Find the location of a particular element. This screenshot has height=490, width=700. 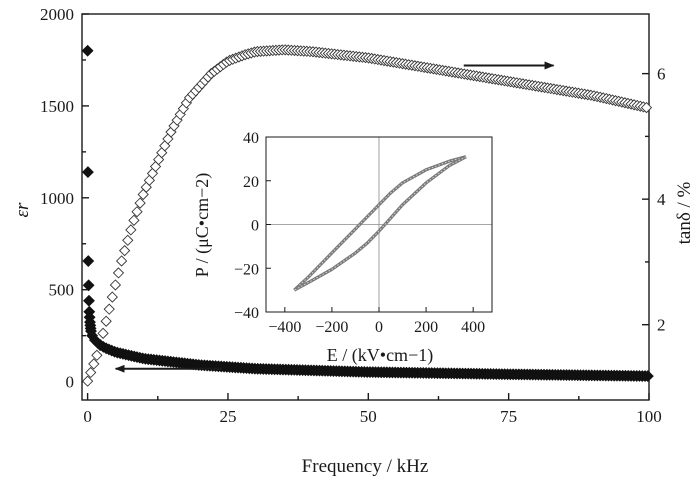

inset-y-tick-label: 40 is located at coordinates (251, 138).